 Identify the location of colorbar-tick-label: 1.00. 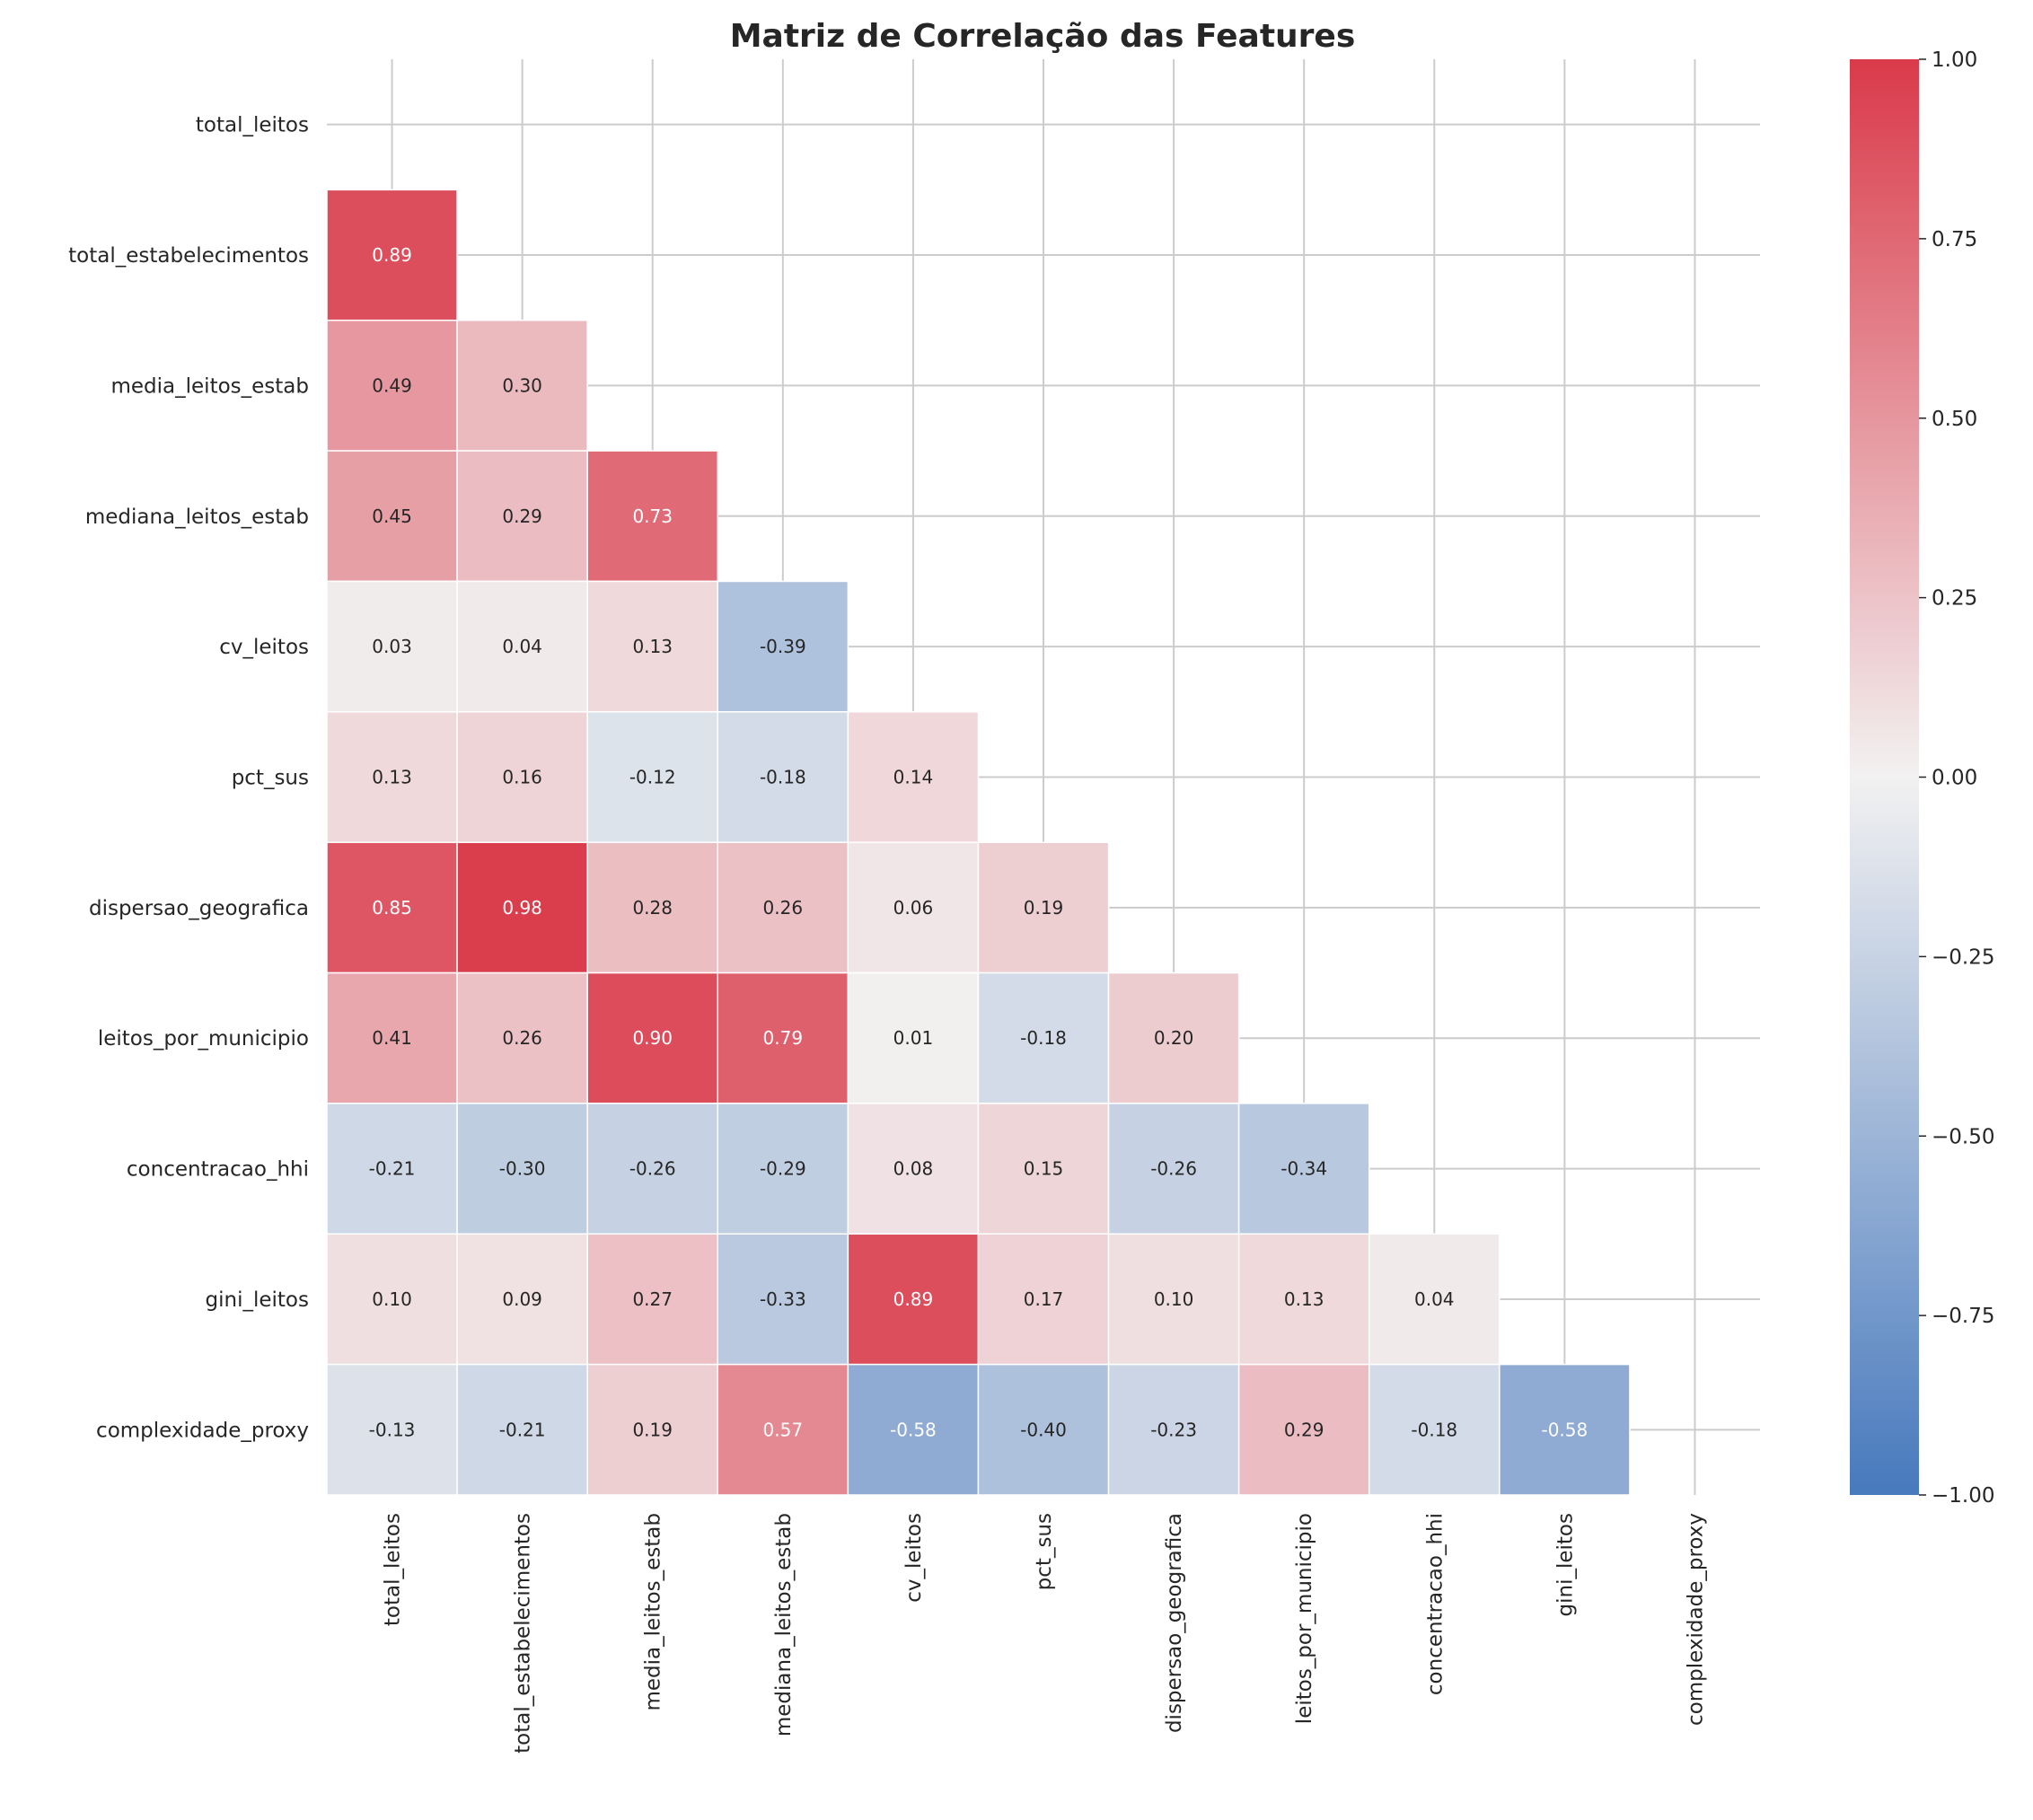
(1954, 60).